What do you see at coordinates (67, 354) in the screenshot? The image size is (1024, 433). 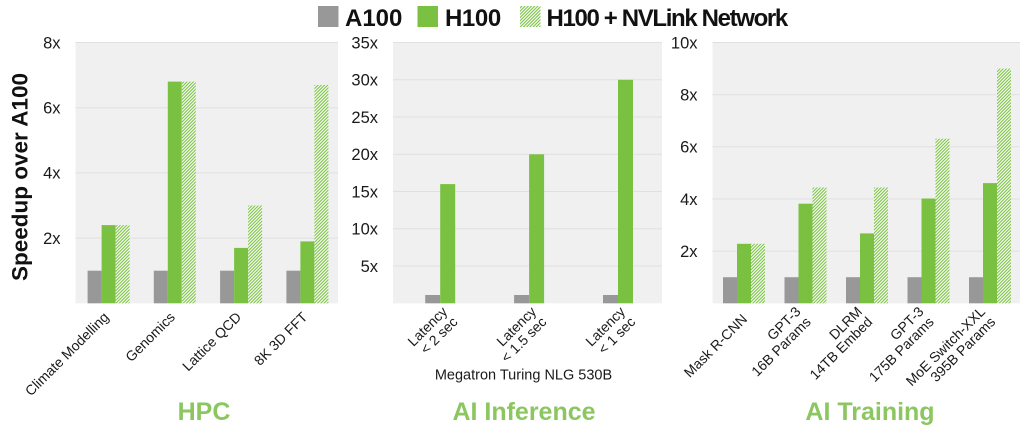 I see `svg-text: Climate Modelling` at bounding box center [67, 354].